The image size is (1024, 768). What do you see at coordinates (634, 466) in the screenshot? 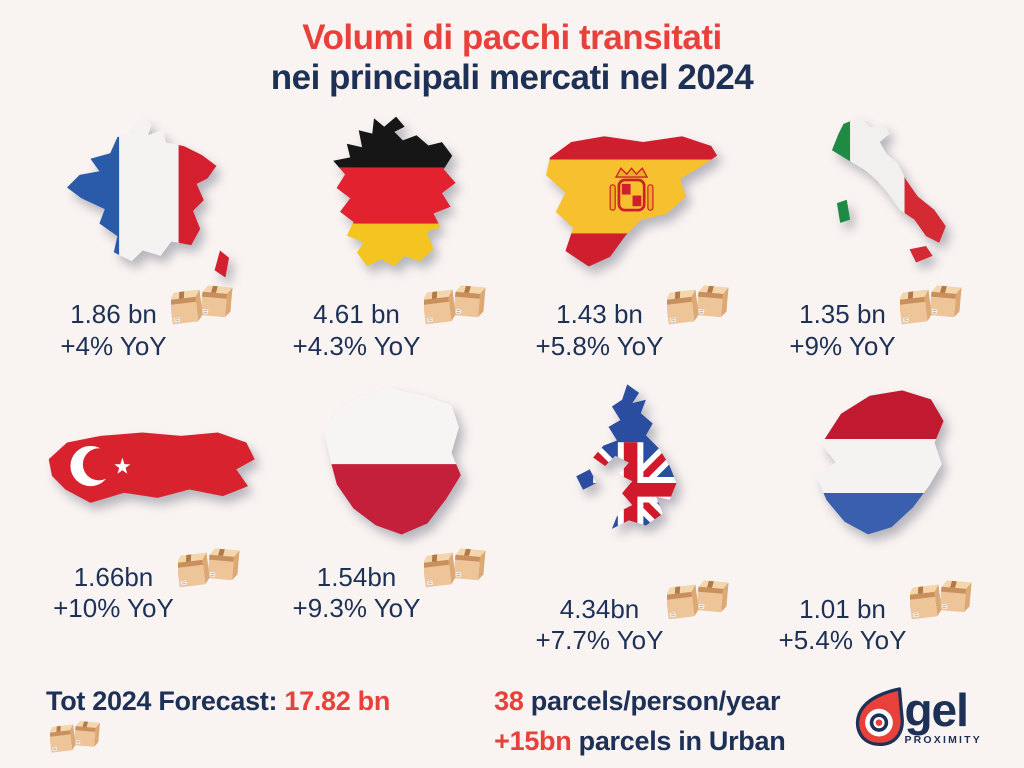
I see `uk-map` at bounding box center [634, 466].